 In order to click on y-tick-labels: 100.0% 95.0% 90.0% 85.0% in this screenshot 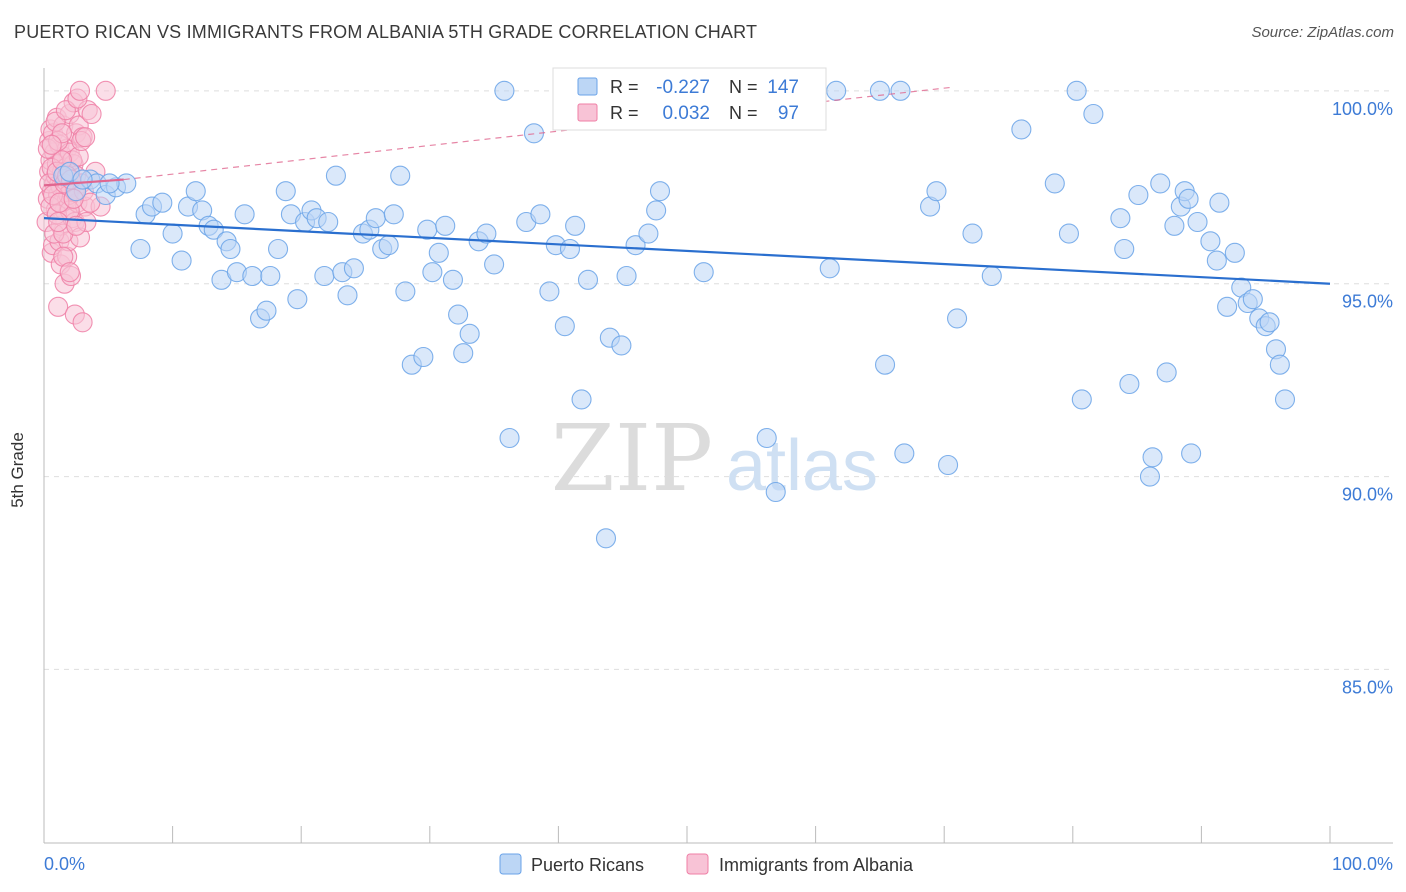, I will do `click(1362, 398)`.